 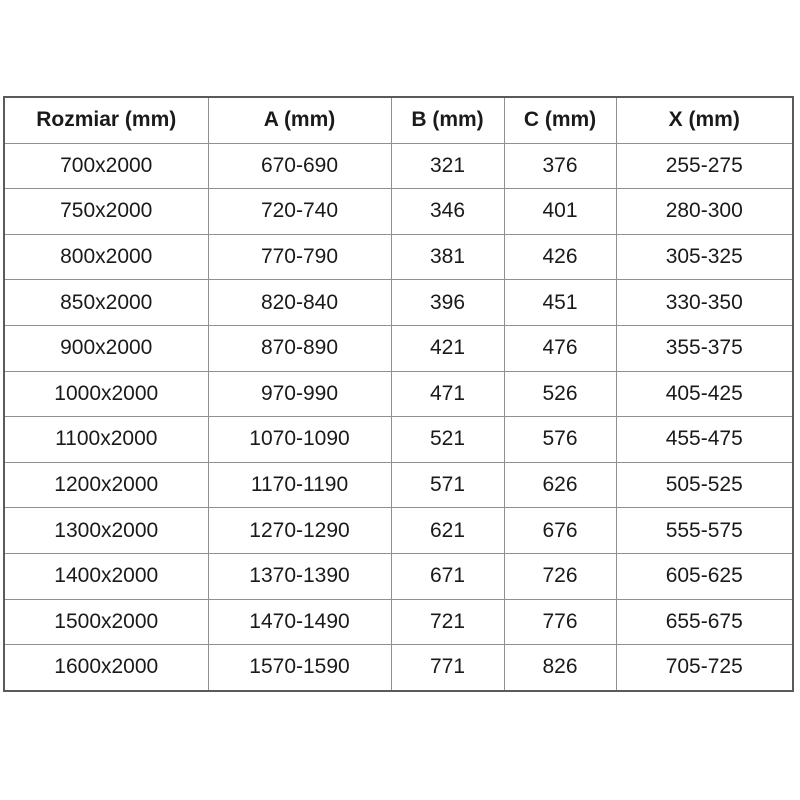 What do you see at coordinates (560, 485) in the screenshot?
I see `table-cell: 626` at bounding box center [560, 485].